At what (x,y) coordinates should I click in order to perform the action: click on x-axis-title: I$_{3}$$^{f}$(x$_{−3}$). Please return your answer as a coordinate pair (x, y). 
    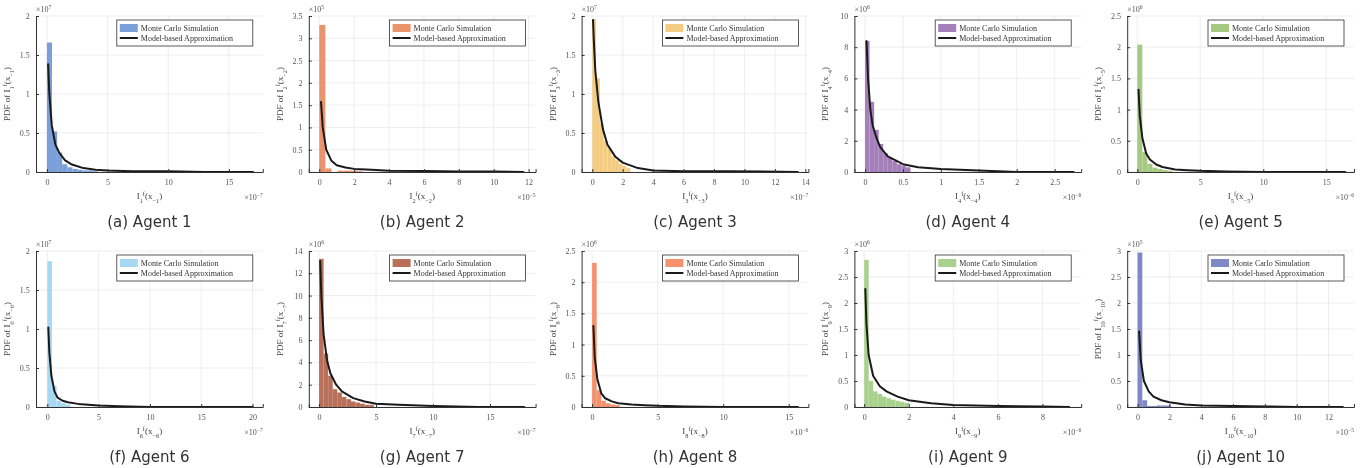
    Looking at the image, I should click on (695, 196).